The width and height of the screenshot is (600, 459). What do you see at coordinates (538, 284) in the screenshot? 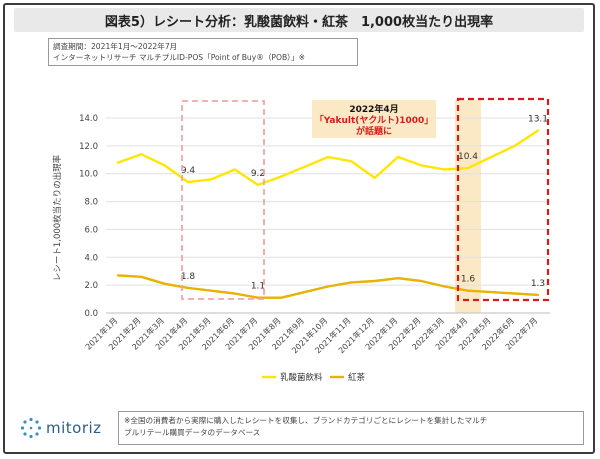
I see `data-label: 1.3` at bounding box center [538, 284].